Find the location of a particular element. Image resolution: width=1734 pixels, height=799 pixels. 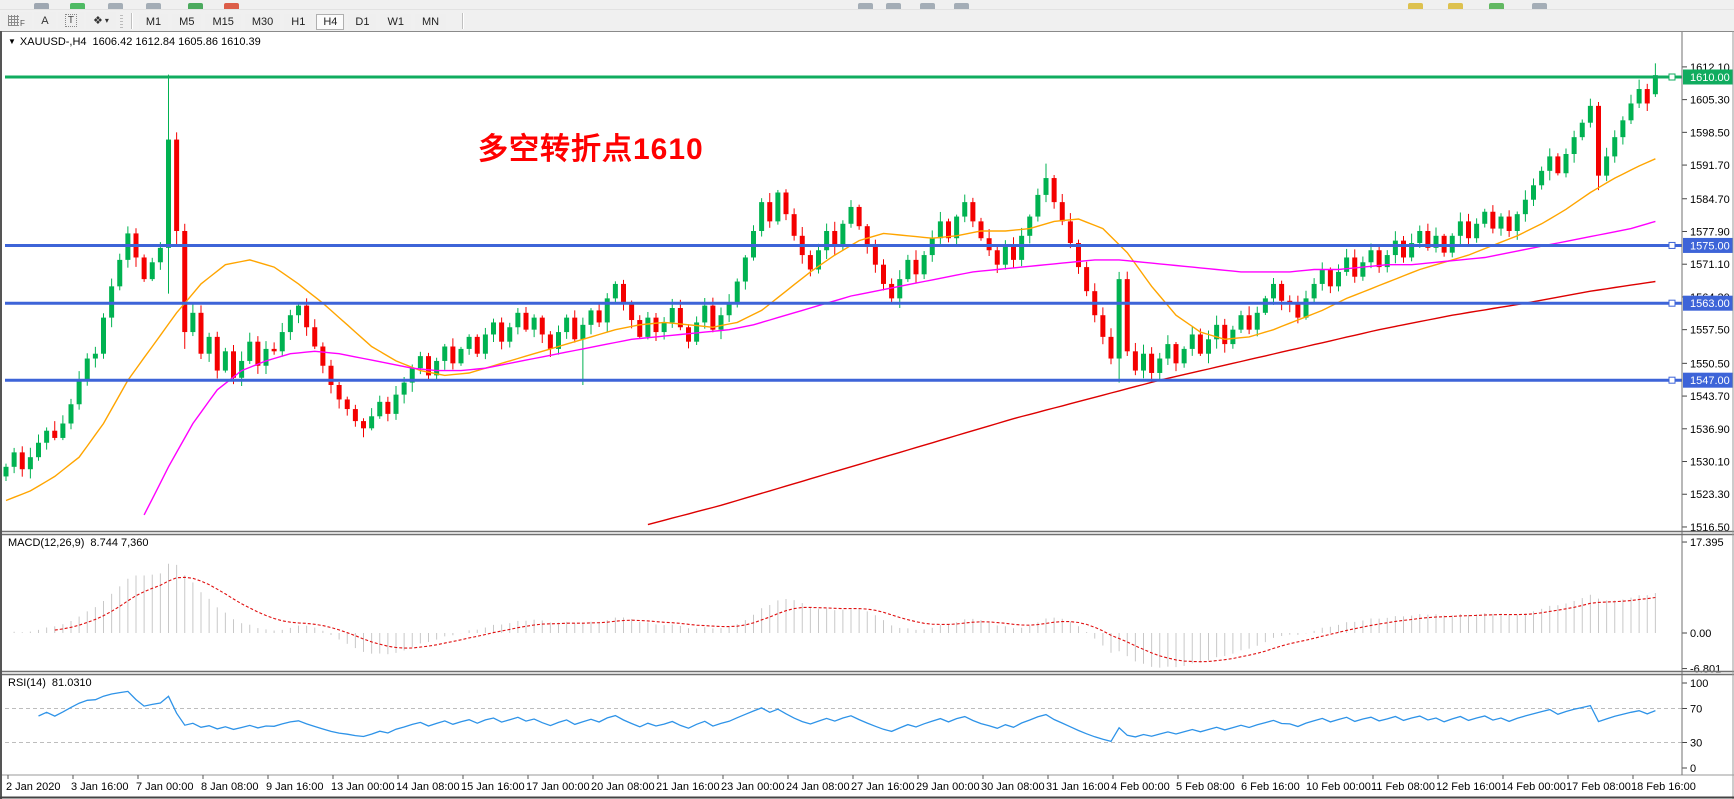

equal-icon is located at coordinates (865, 6).